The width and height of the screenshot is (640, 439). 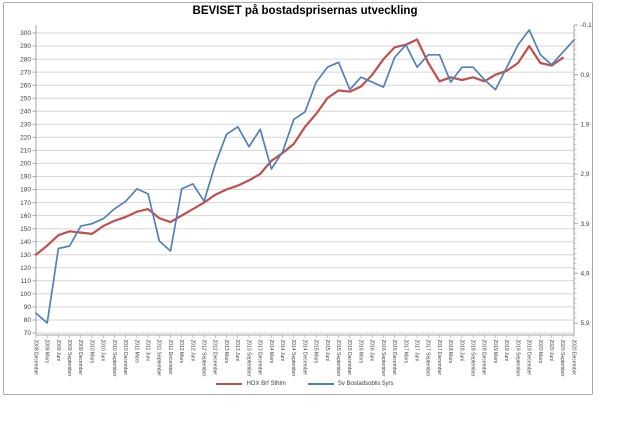 What do you see at coordinates (327, 351) in the screenshot?
I see `svg-text: 2015 Juni` at bounding box center [327, 351].